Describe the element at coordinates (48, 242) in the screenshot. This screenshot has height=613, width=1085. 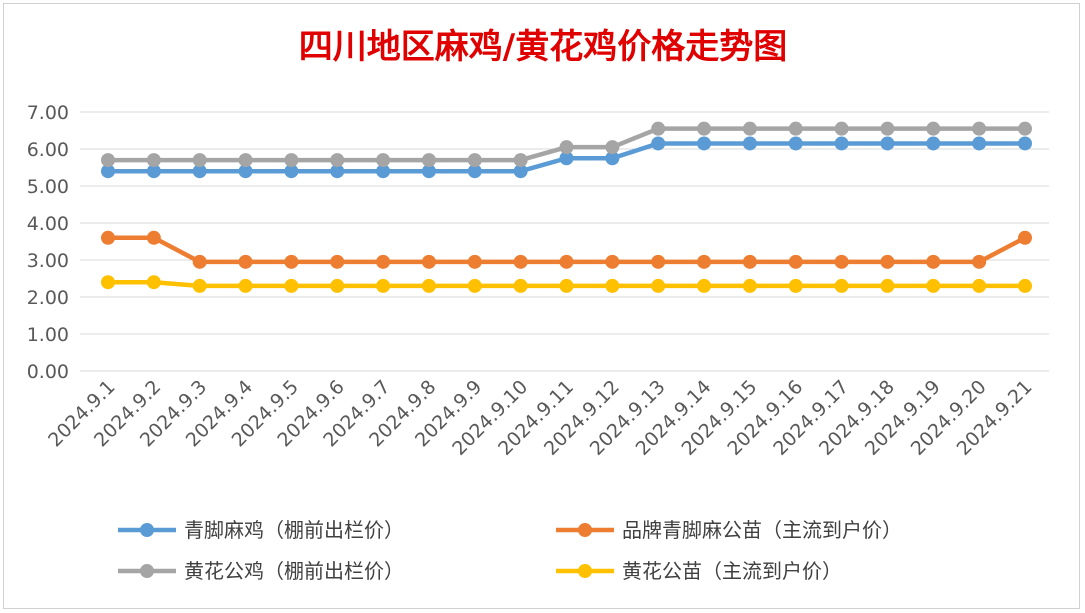
I see `y-axis-ticks: 0.00 1.00 2.00 3.00 4.00 5.00 6.00 7.00` at that location.